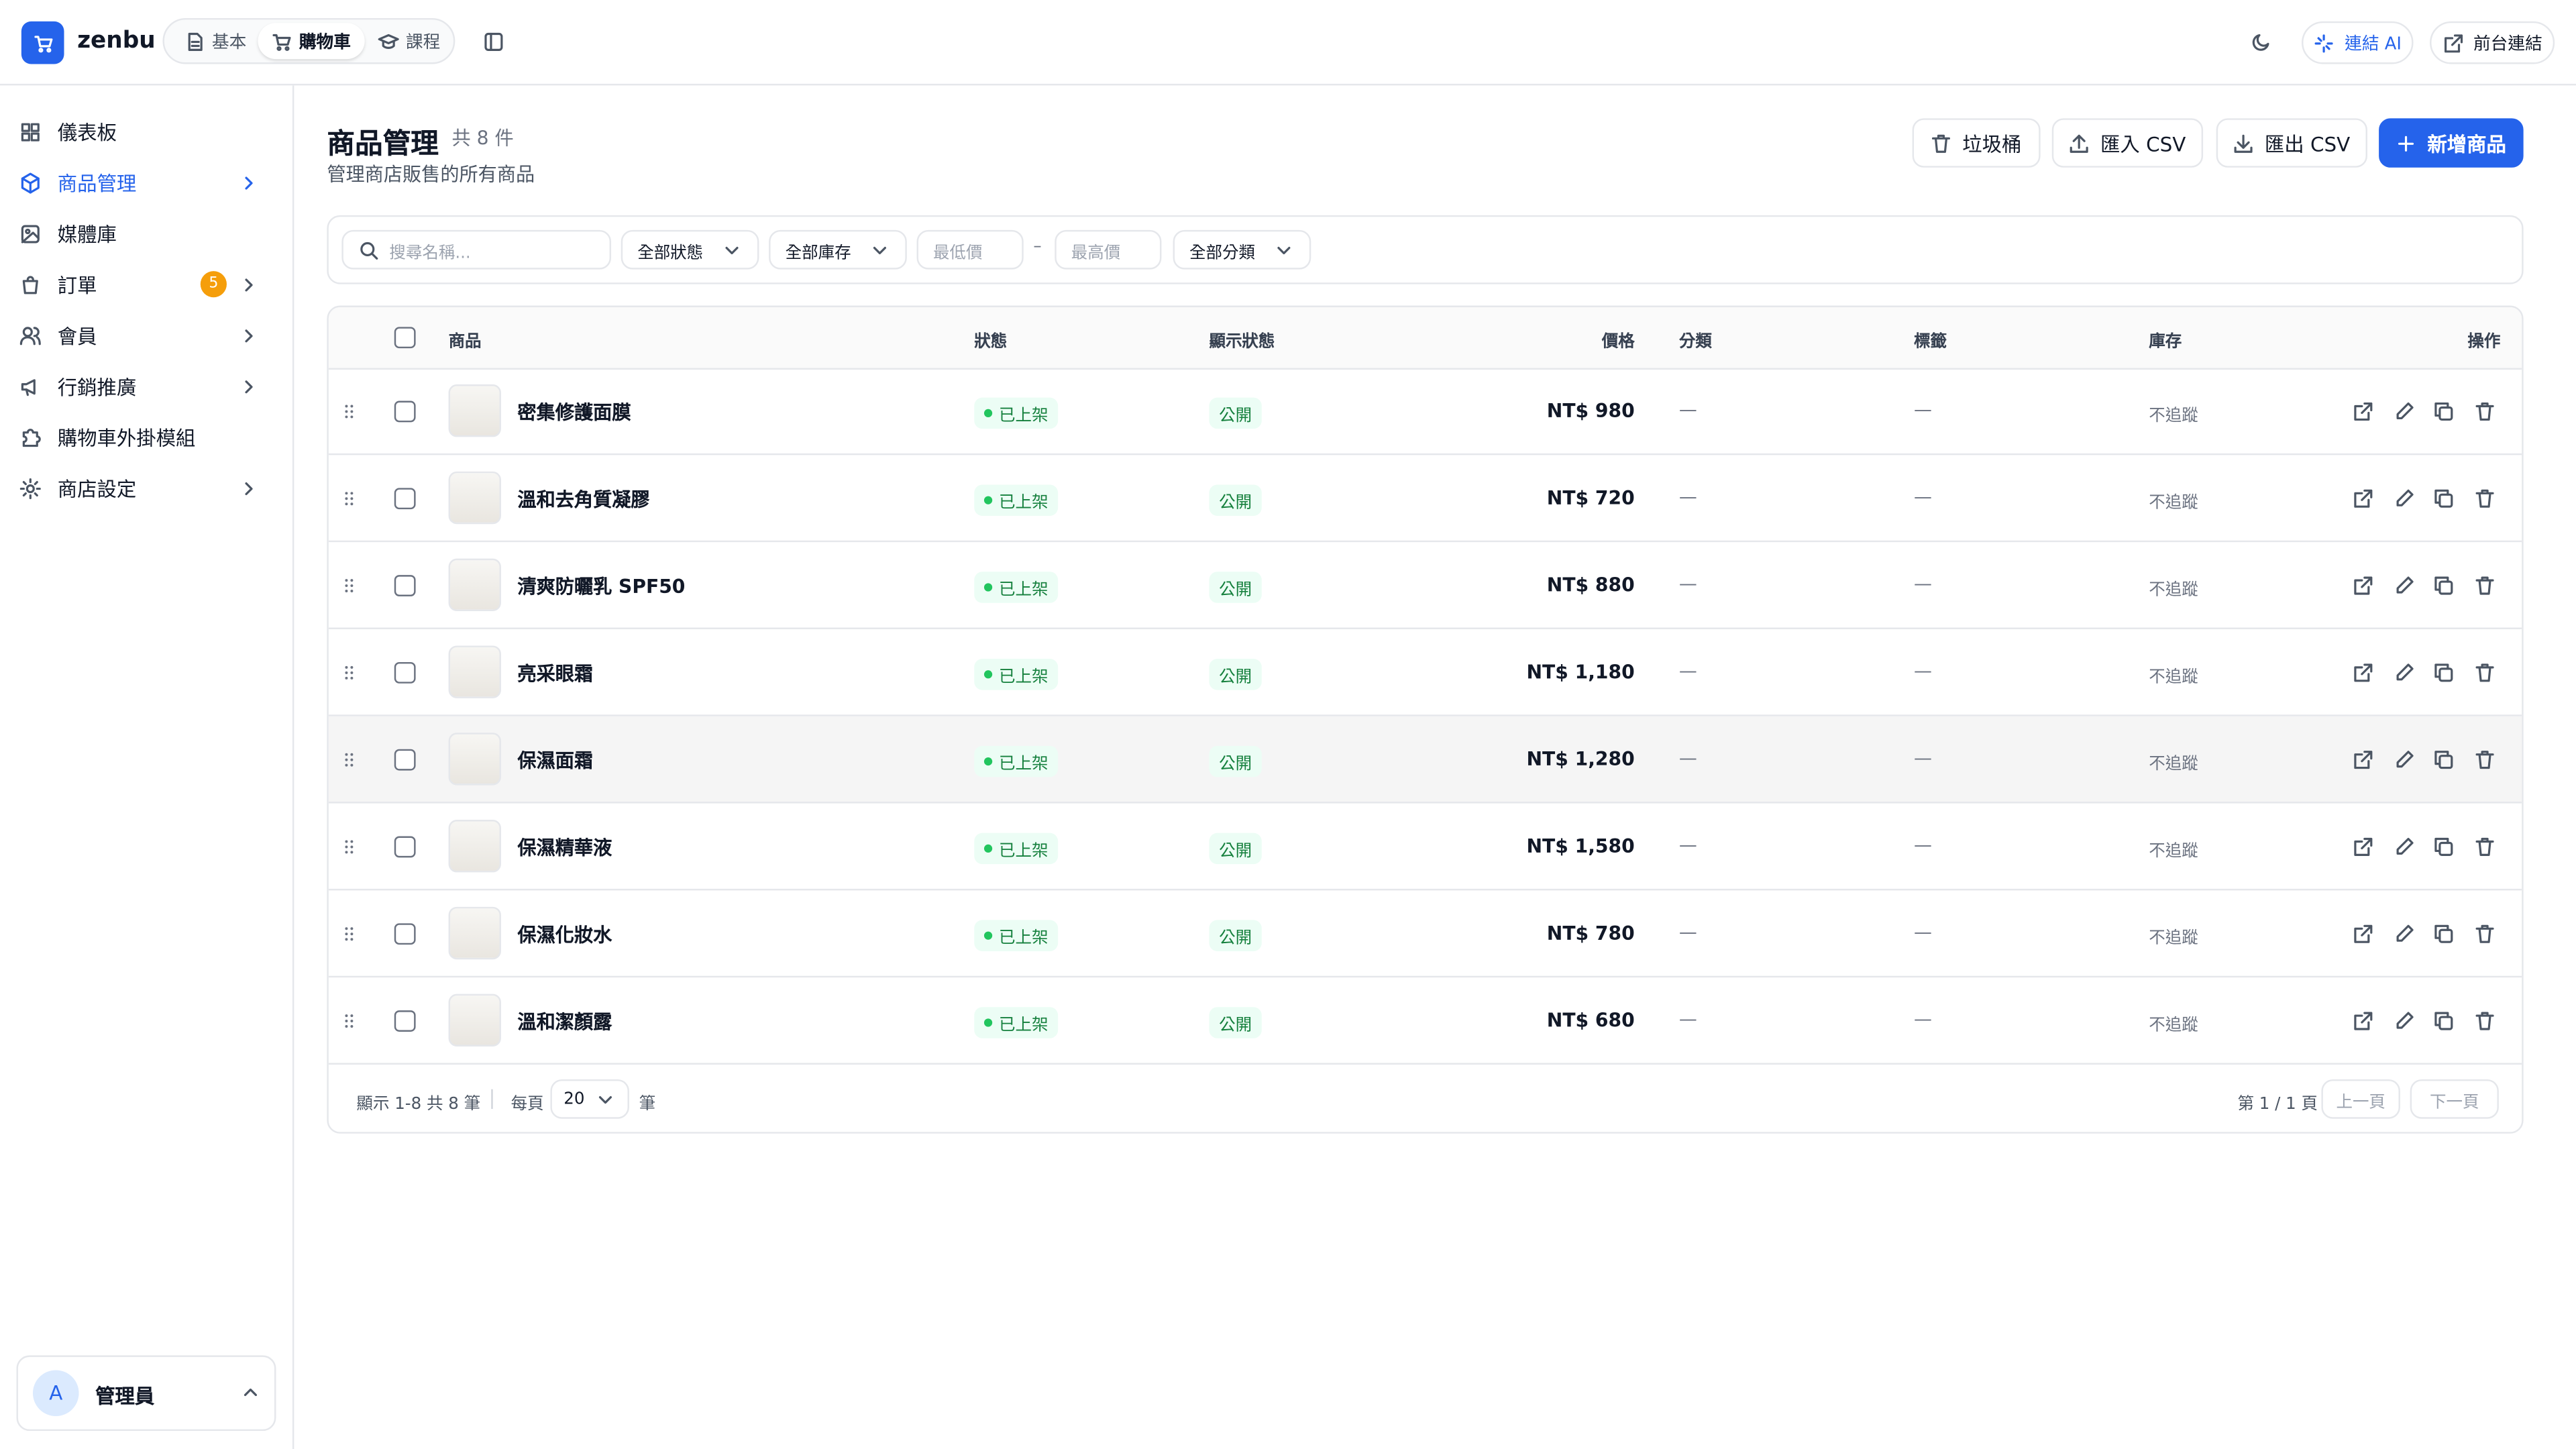 The width and height of the screenshot is (2576, 1449). Describe the element at coordinates (838, 249) in the screenshot. I see `stock-select: 全部庫存` at that location.